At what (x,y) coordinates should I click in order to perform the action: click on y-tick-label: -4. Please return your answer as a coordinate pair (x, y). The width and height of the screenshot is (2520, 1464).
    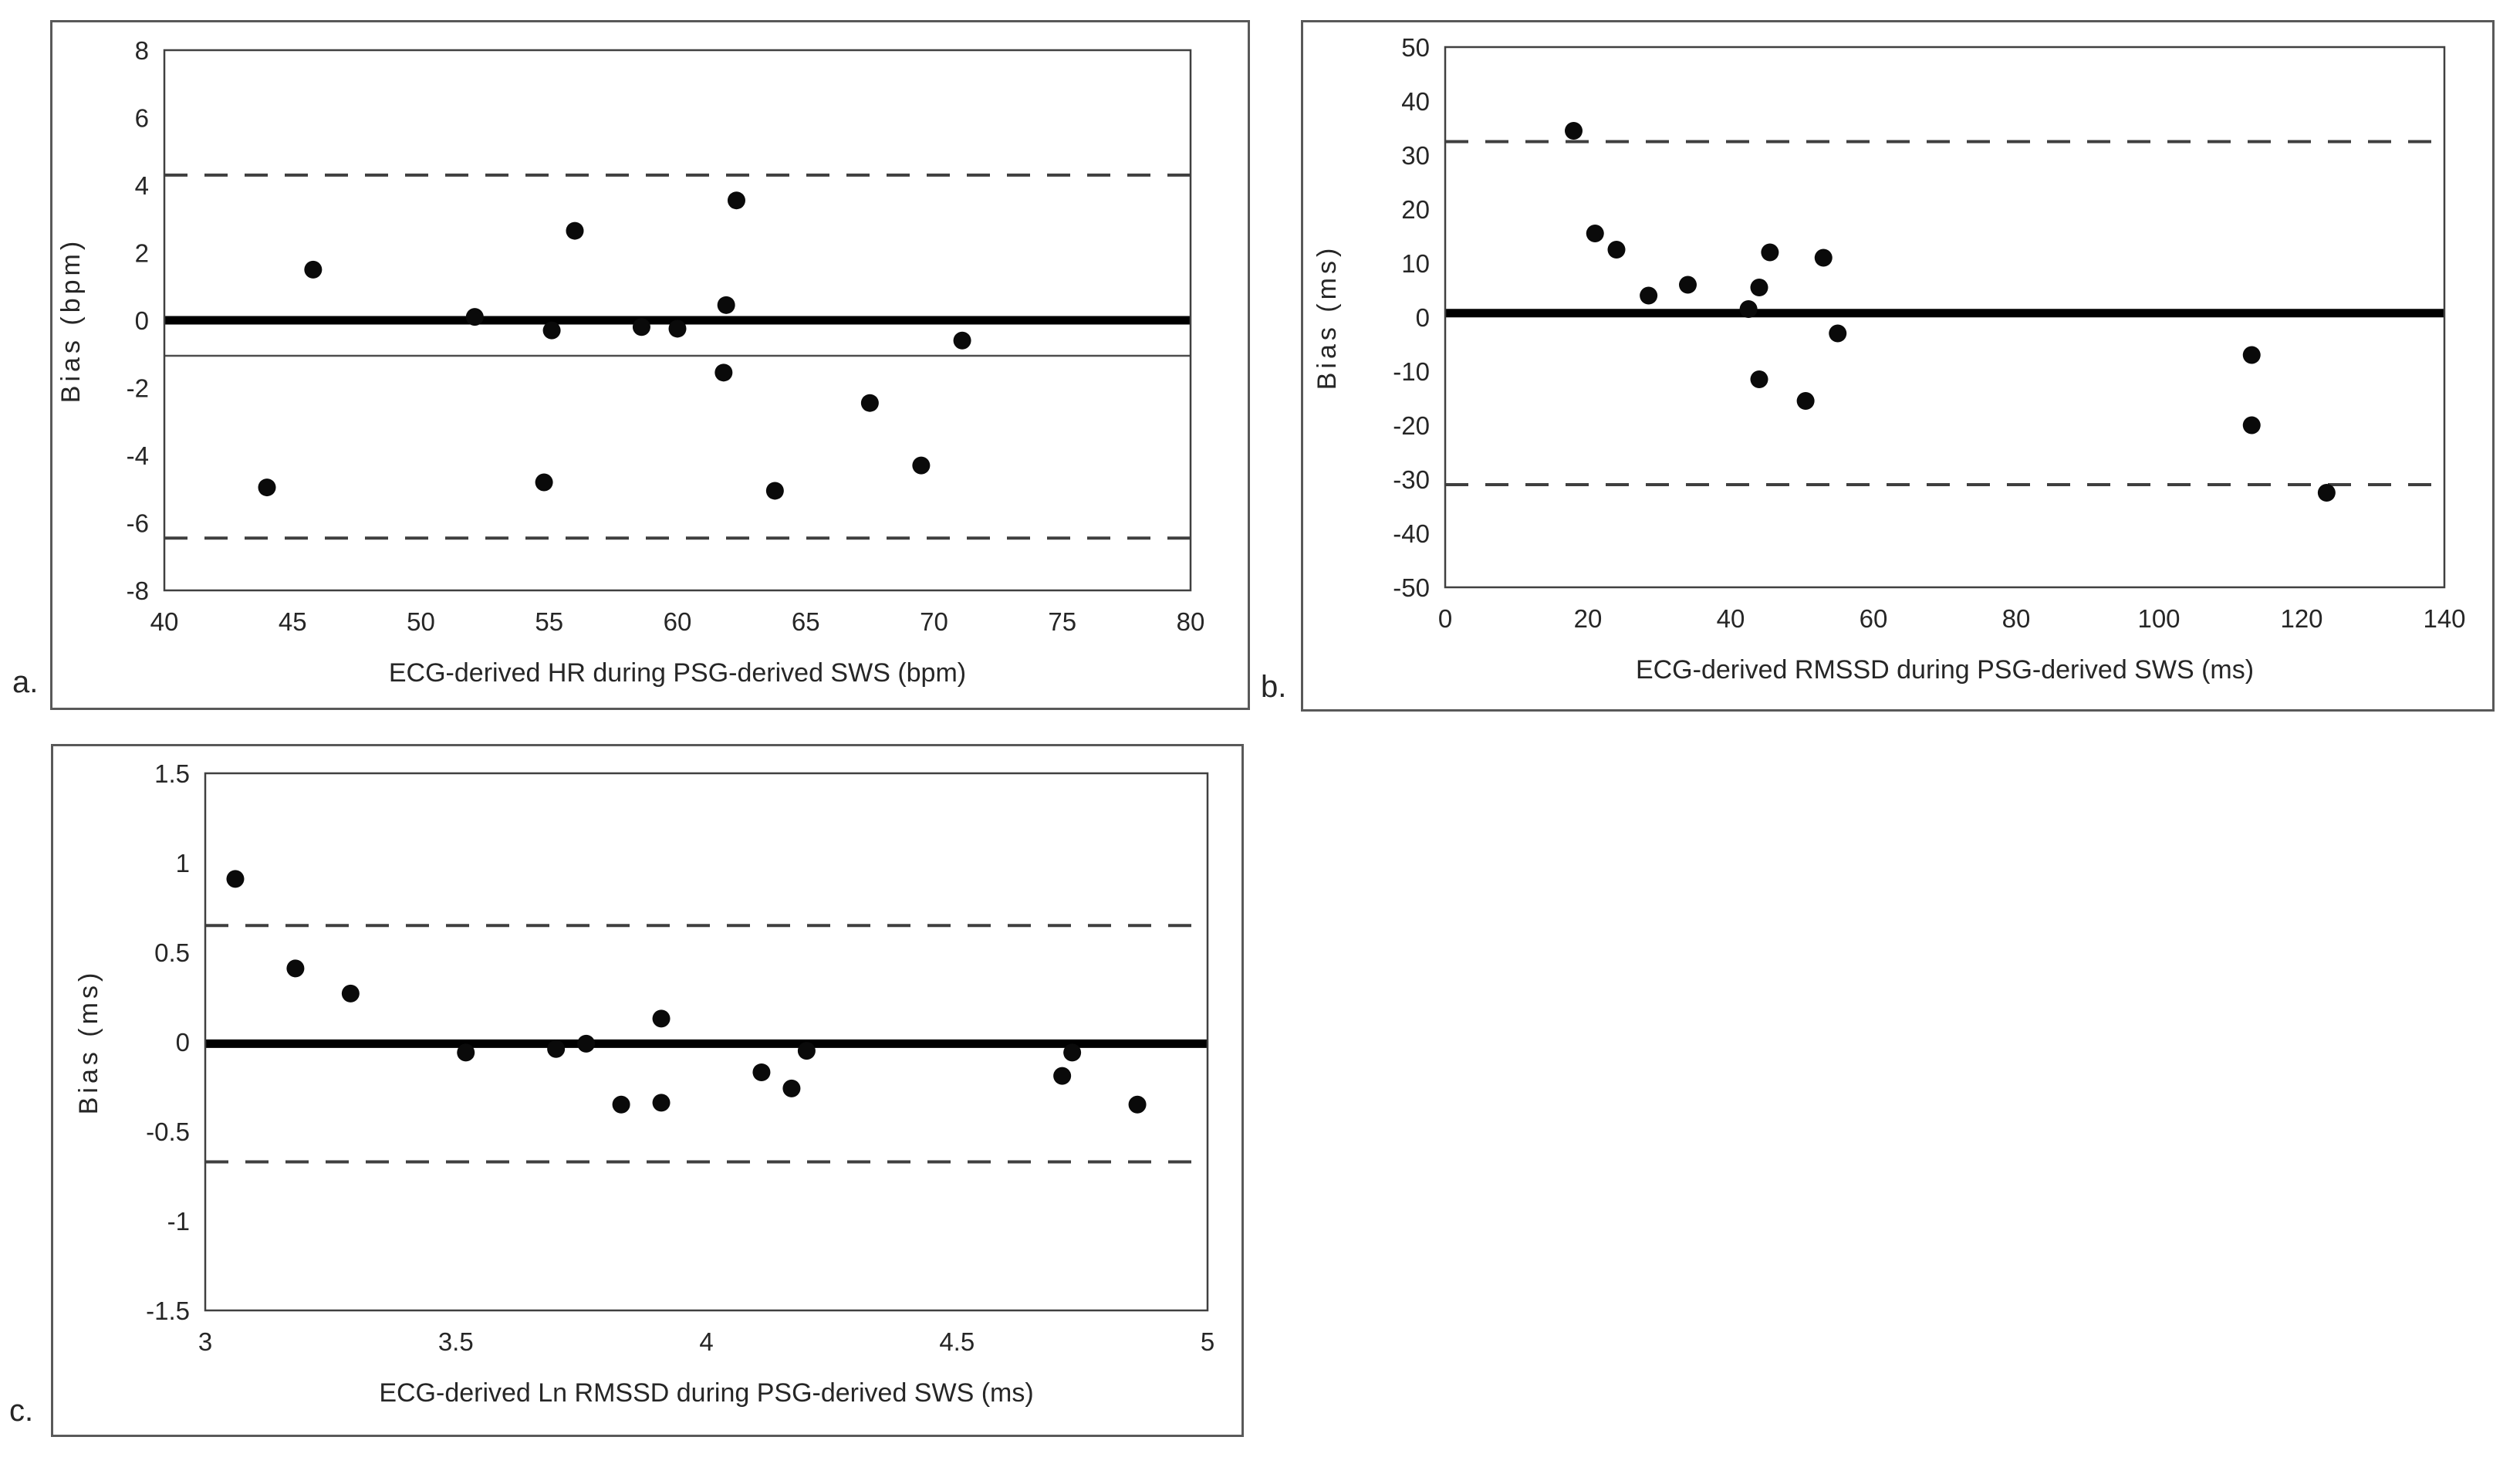
    Looking at the image, I should click on (138, 456).